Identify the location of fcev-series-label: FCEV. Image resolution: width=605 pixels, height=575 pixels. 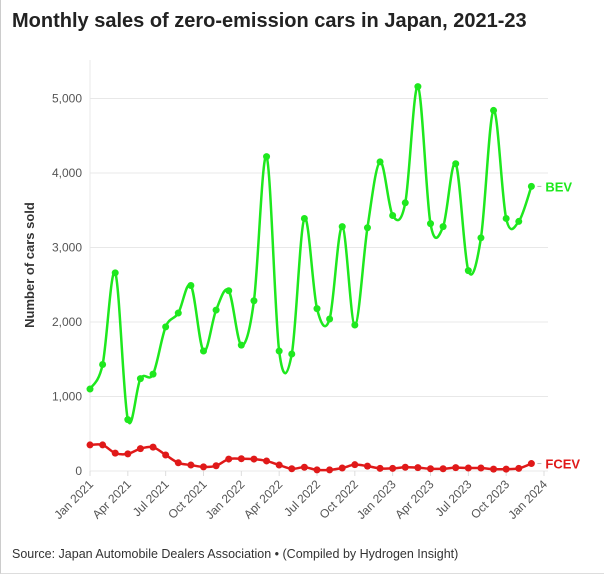
(562, 464).